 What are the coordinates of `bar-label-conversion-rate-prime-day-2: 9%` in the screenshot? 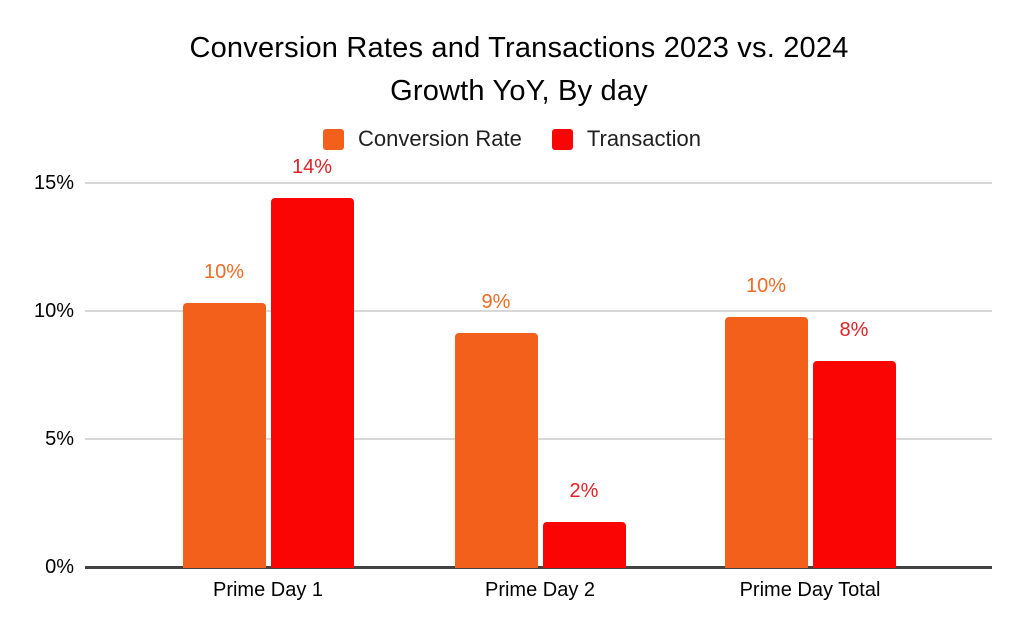 It's located at (496, 301).